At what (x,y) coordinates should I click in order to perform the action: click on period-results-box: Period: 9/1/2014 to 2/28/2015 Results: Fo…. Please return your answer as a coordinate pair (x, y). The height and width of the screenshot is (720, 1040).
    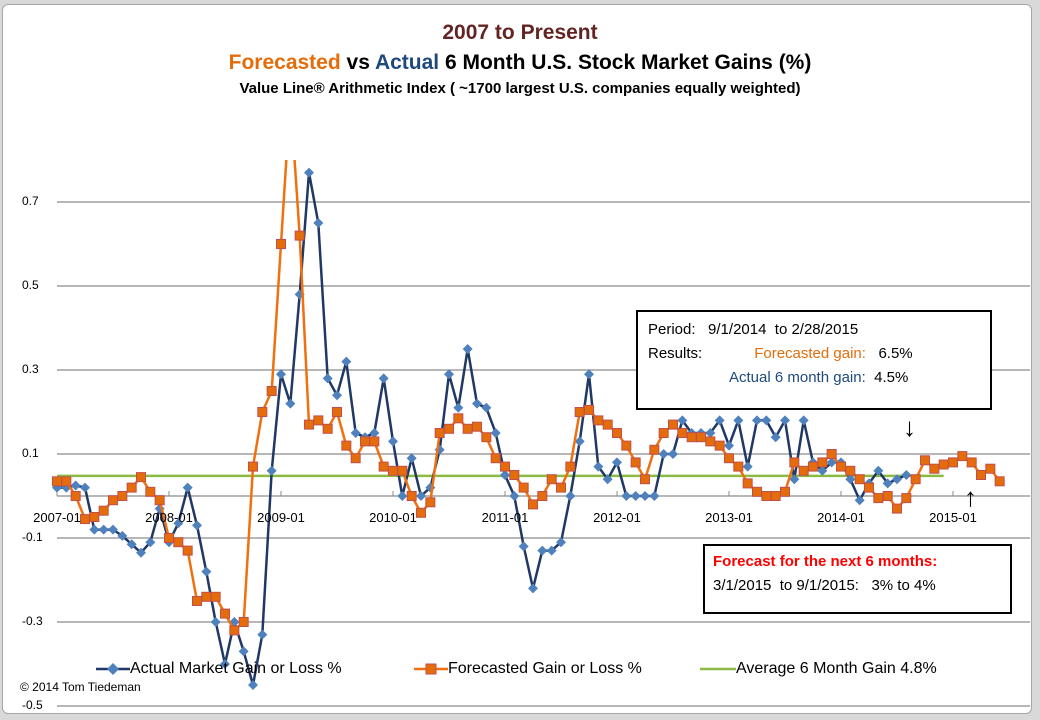
    Looking at the image, I should click on (814, 360).